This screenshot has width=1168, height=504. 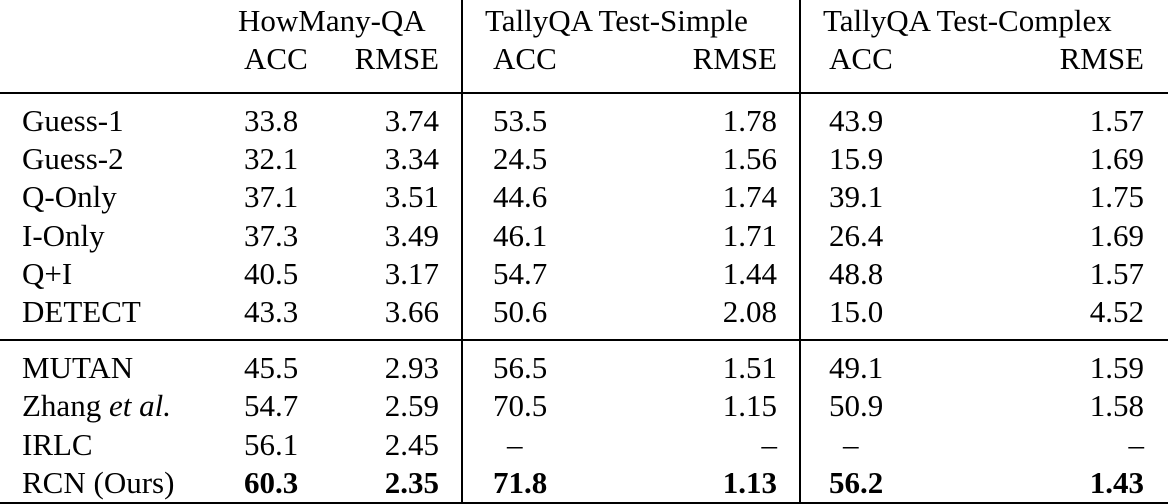 I want to click on table-row: Guess-2 32.1 3.34 24.5 1.56 15.9 1.69, so click(x=584, y=159).